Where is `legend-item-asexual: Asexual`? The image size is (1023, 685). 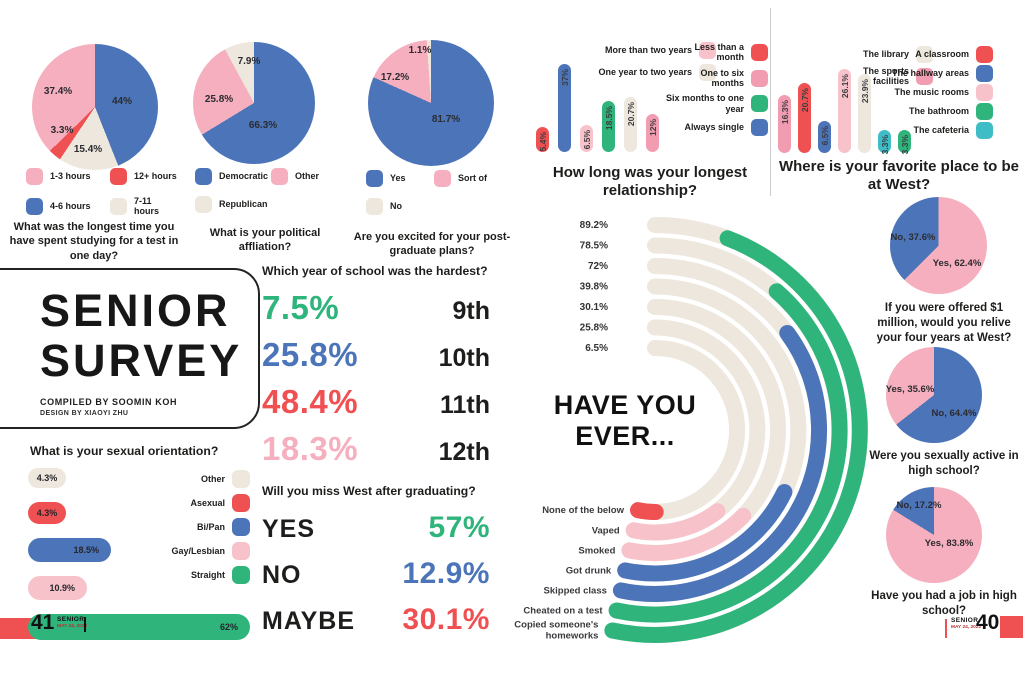 legend-item-asexual: Asexual is located at coordinates (205, 503).